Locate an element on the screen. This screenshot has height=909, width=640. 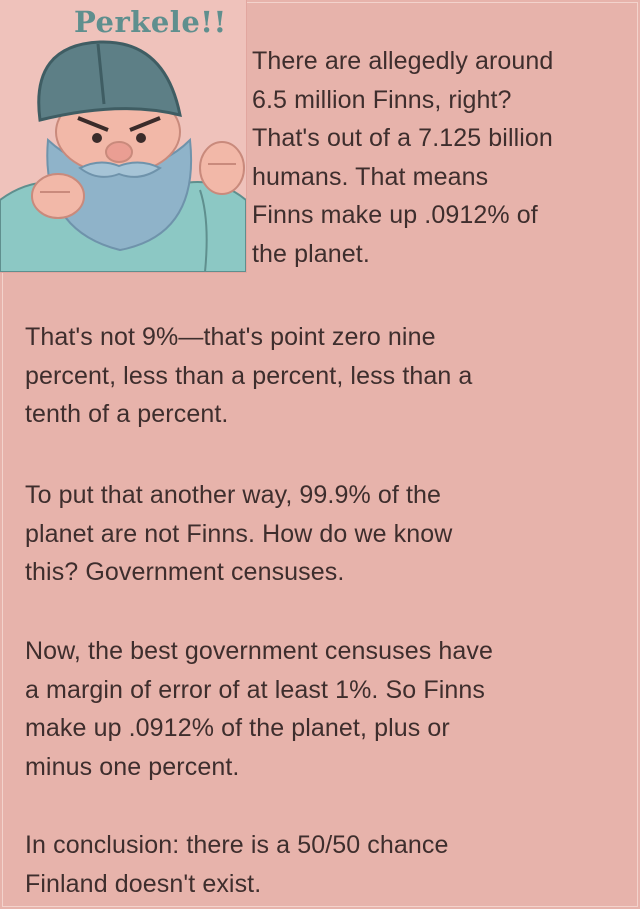
text-line: Now, the best government censuses have is located at coordinates (259, 651).